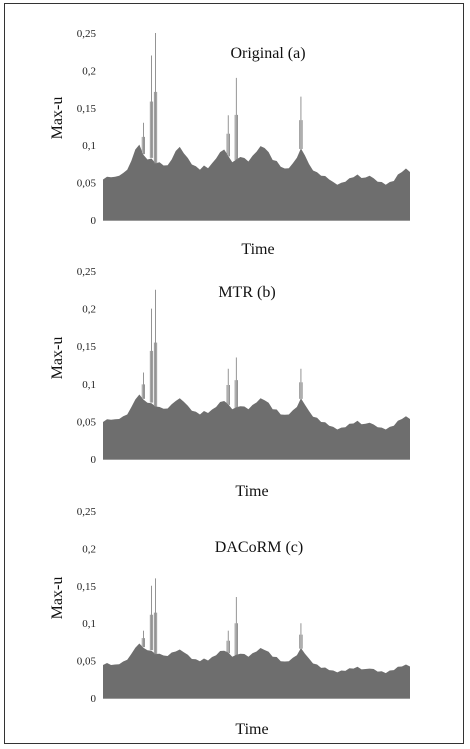 This screenshot has width=470, height=749. What do you see at coordinates (251, 729) in the screenshot?
I see `panel-dacorm-xlabel: Time` at bounding box center [251, 729].